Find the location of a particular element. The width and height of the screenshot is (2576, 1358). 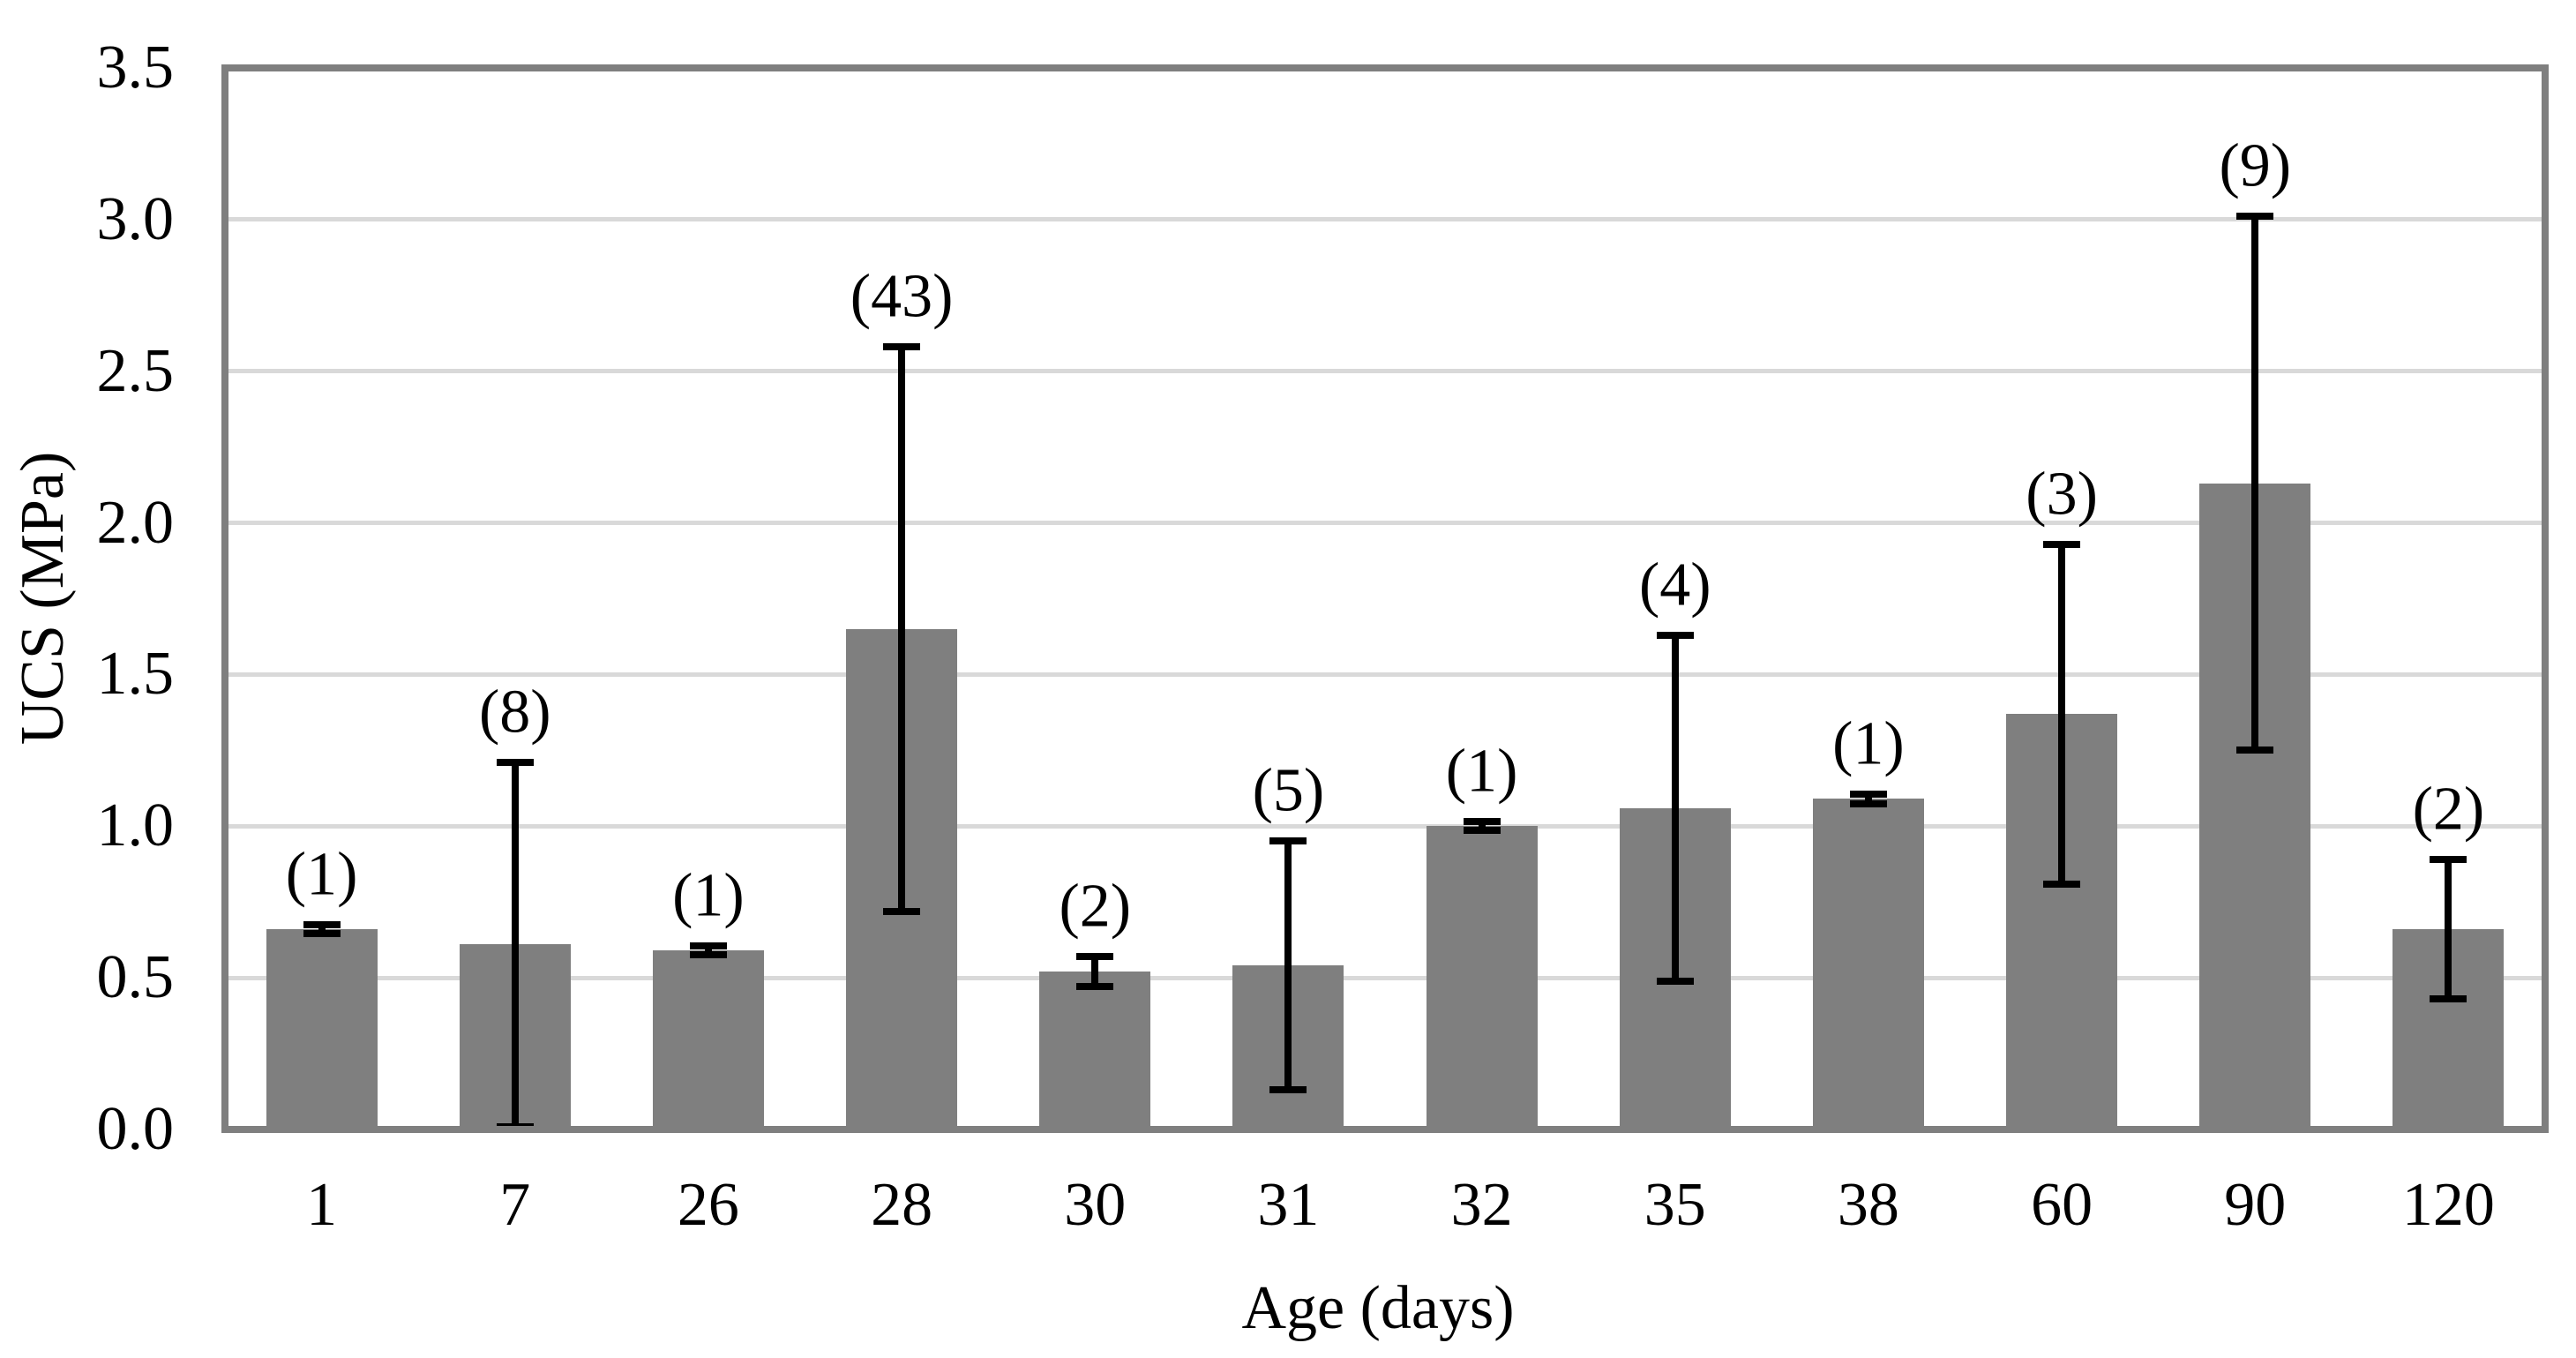

x-tick-label: 7 is located at coordinates (515, 1205).